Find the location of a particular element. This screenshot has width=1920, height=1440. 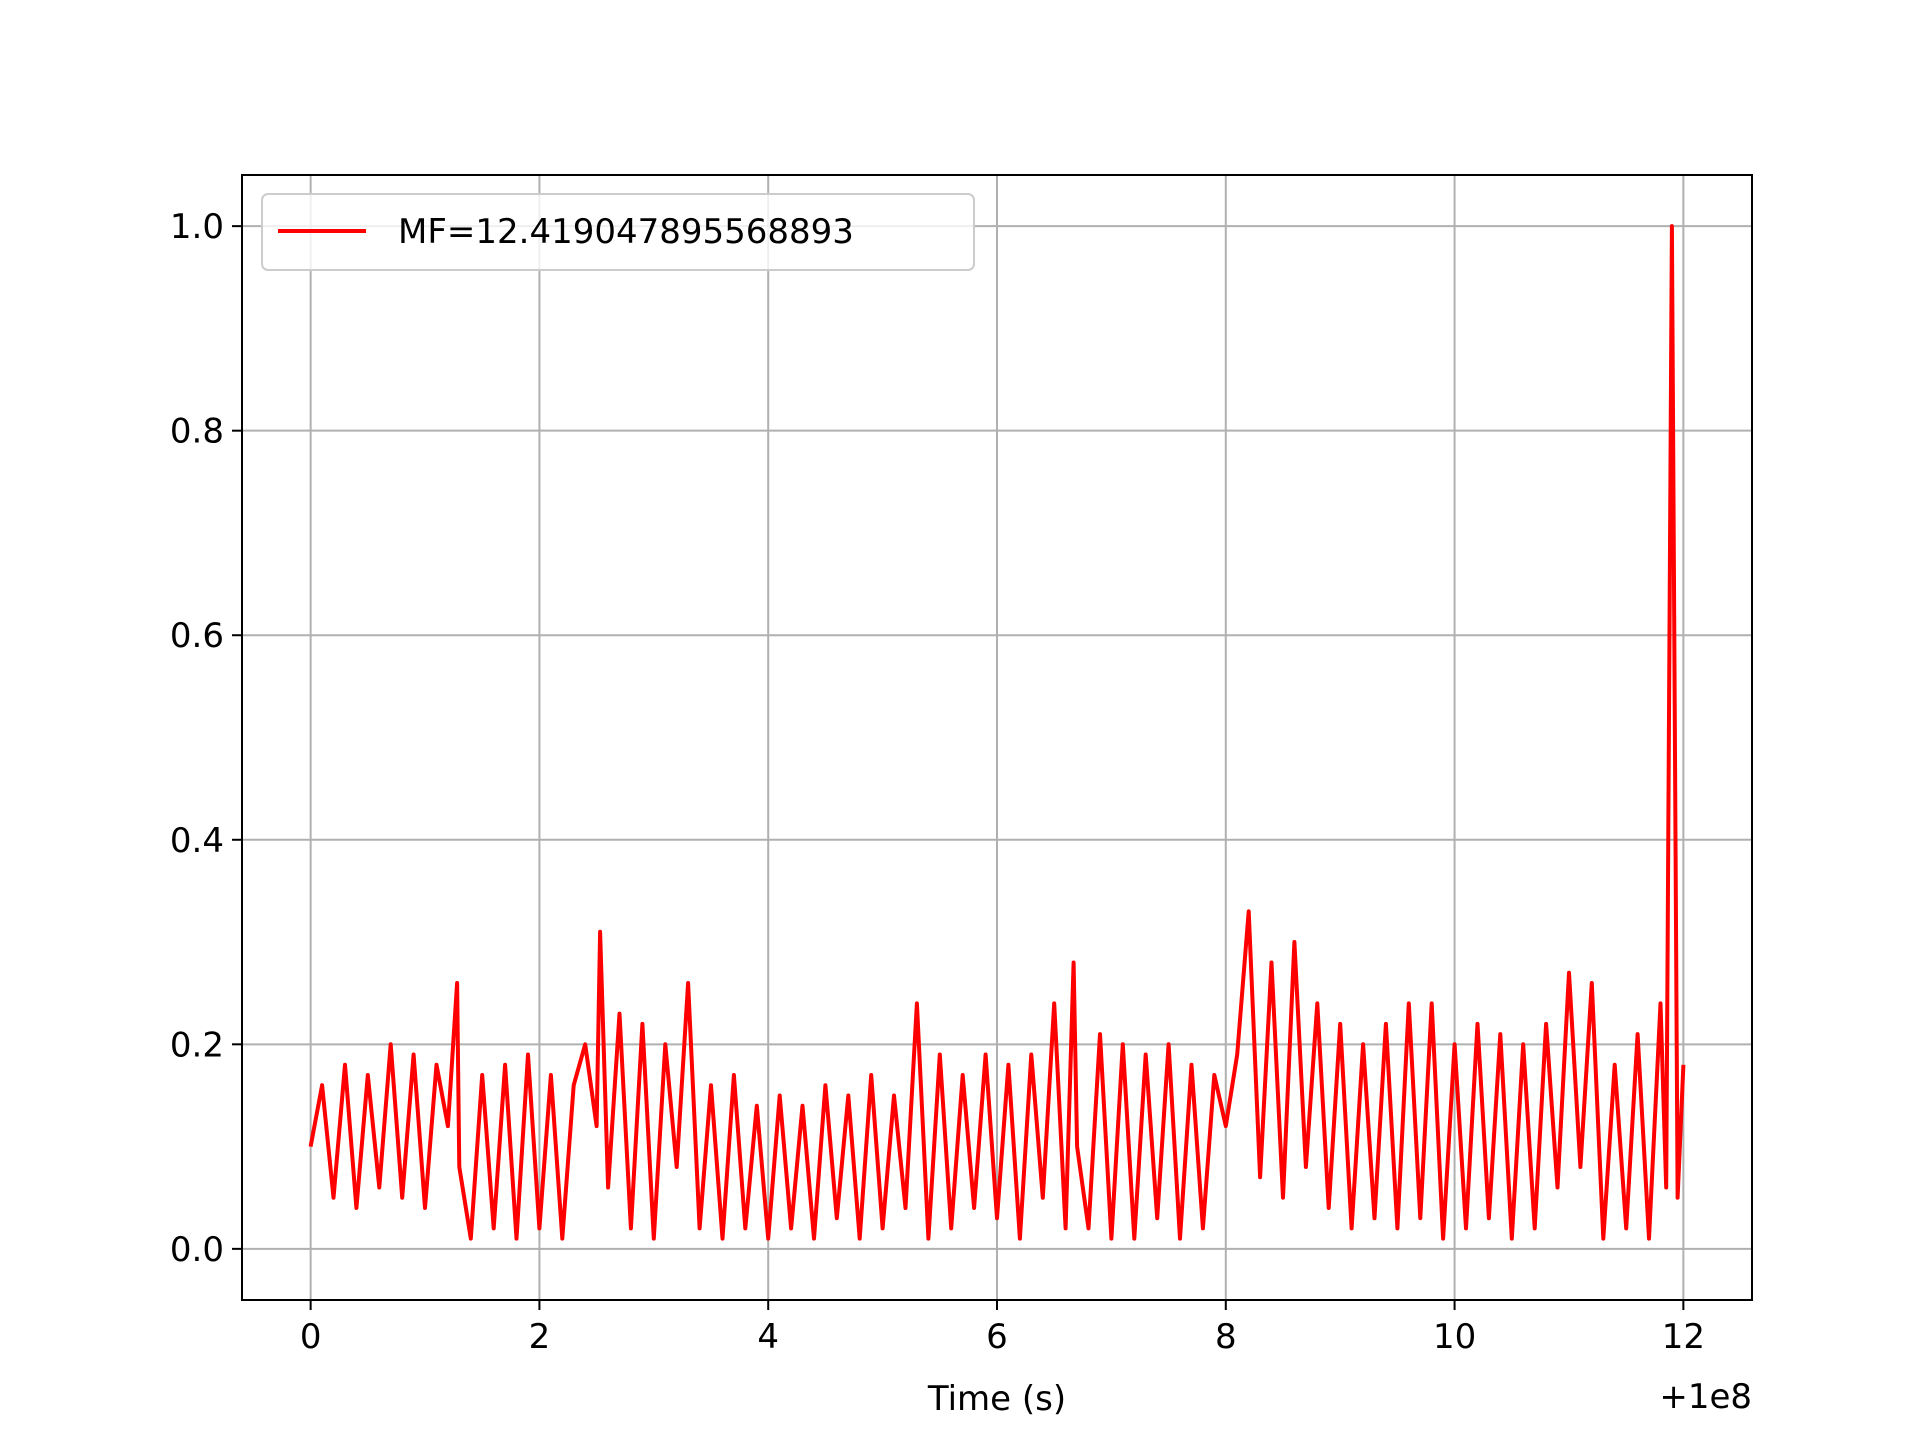

y-tick-label: 1.0 is located at coordinates (197, 227).